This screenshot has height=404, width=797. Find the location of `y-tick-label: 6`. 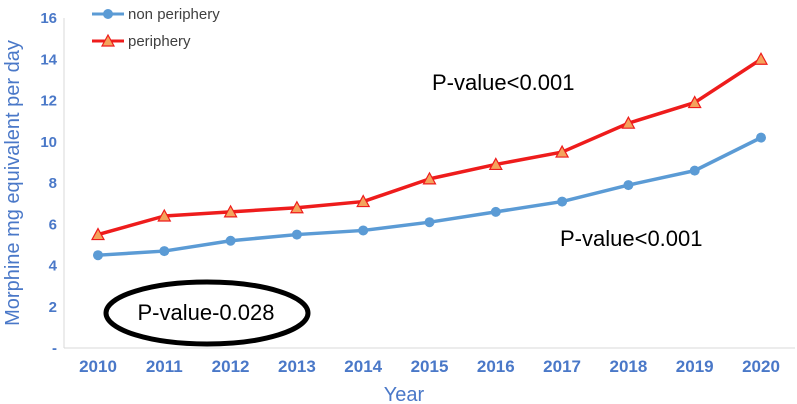

y-tick-label: 6 is located at coordinates (53, 224).